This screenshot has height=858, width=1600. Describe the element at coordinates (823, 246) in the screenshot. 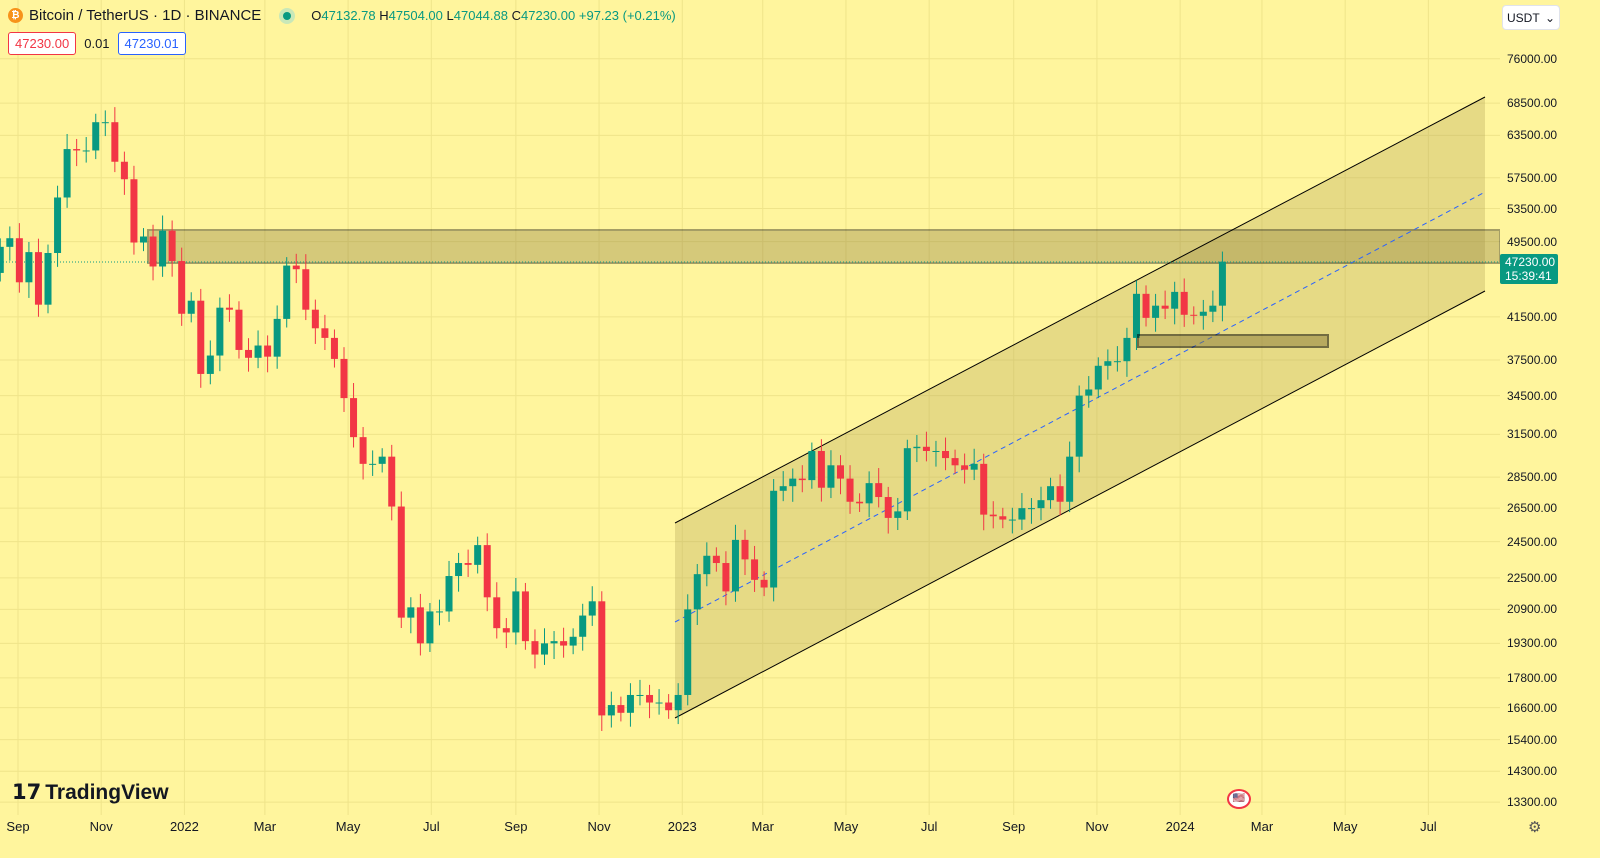

I see `resistance-zone` at that location.